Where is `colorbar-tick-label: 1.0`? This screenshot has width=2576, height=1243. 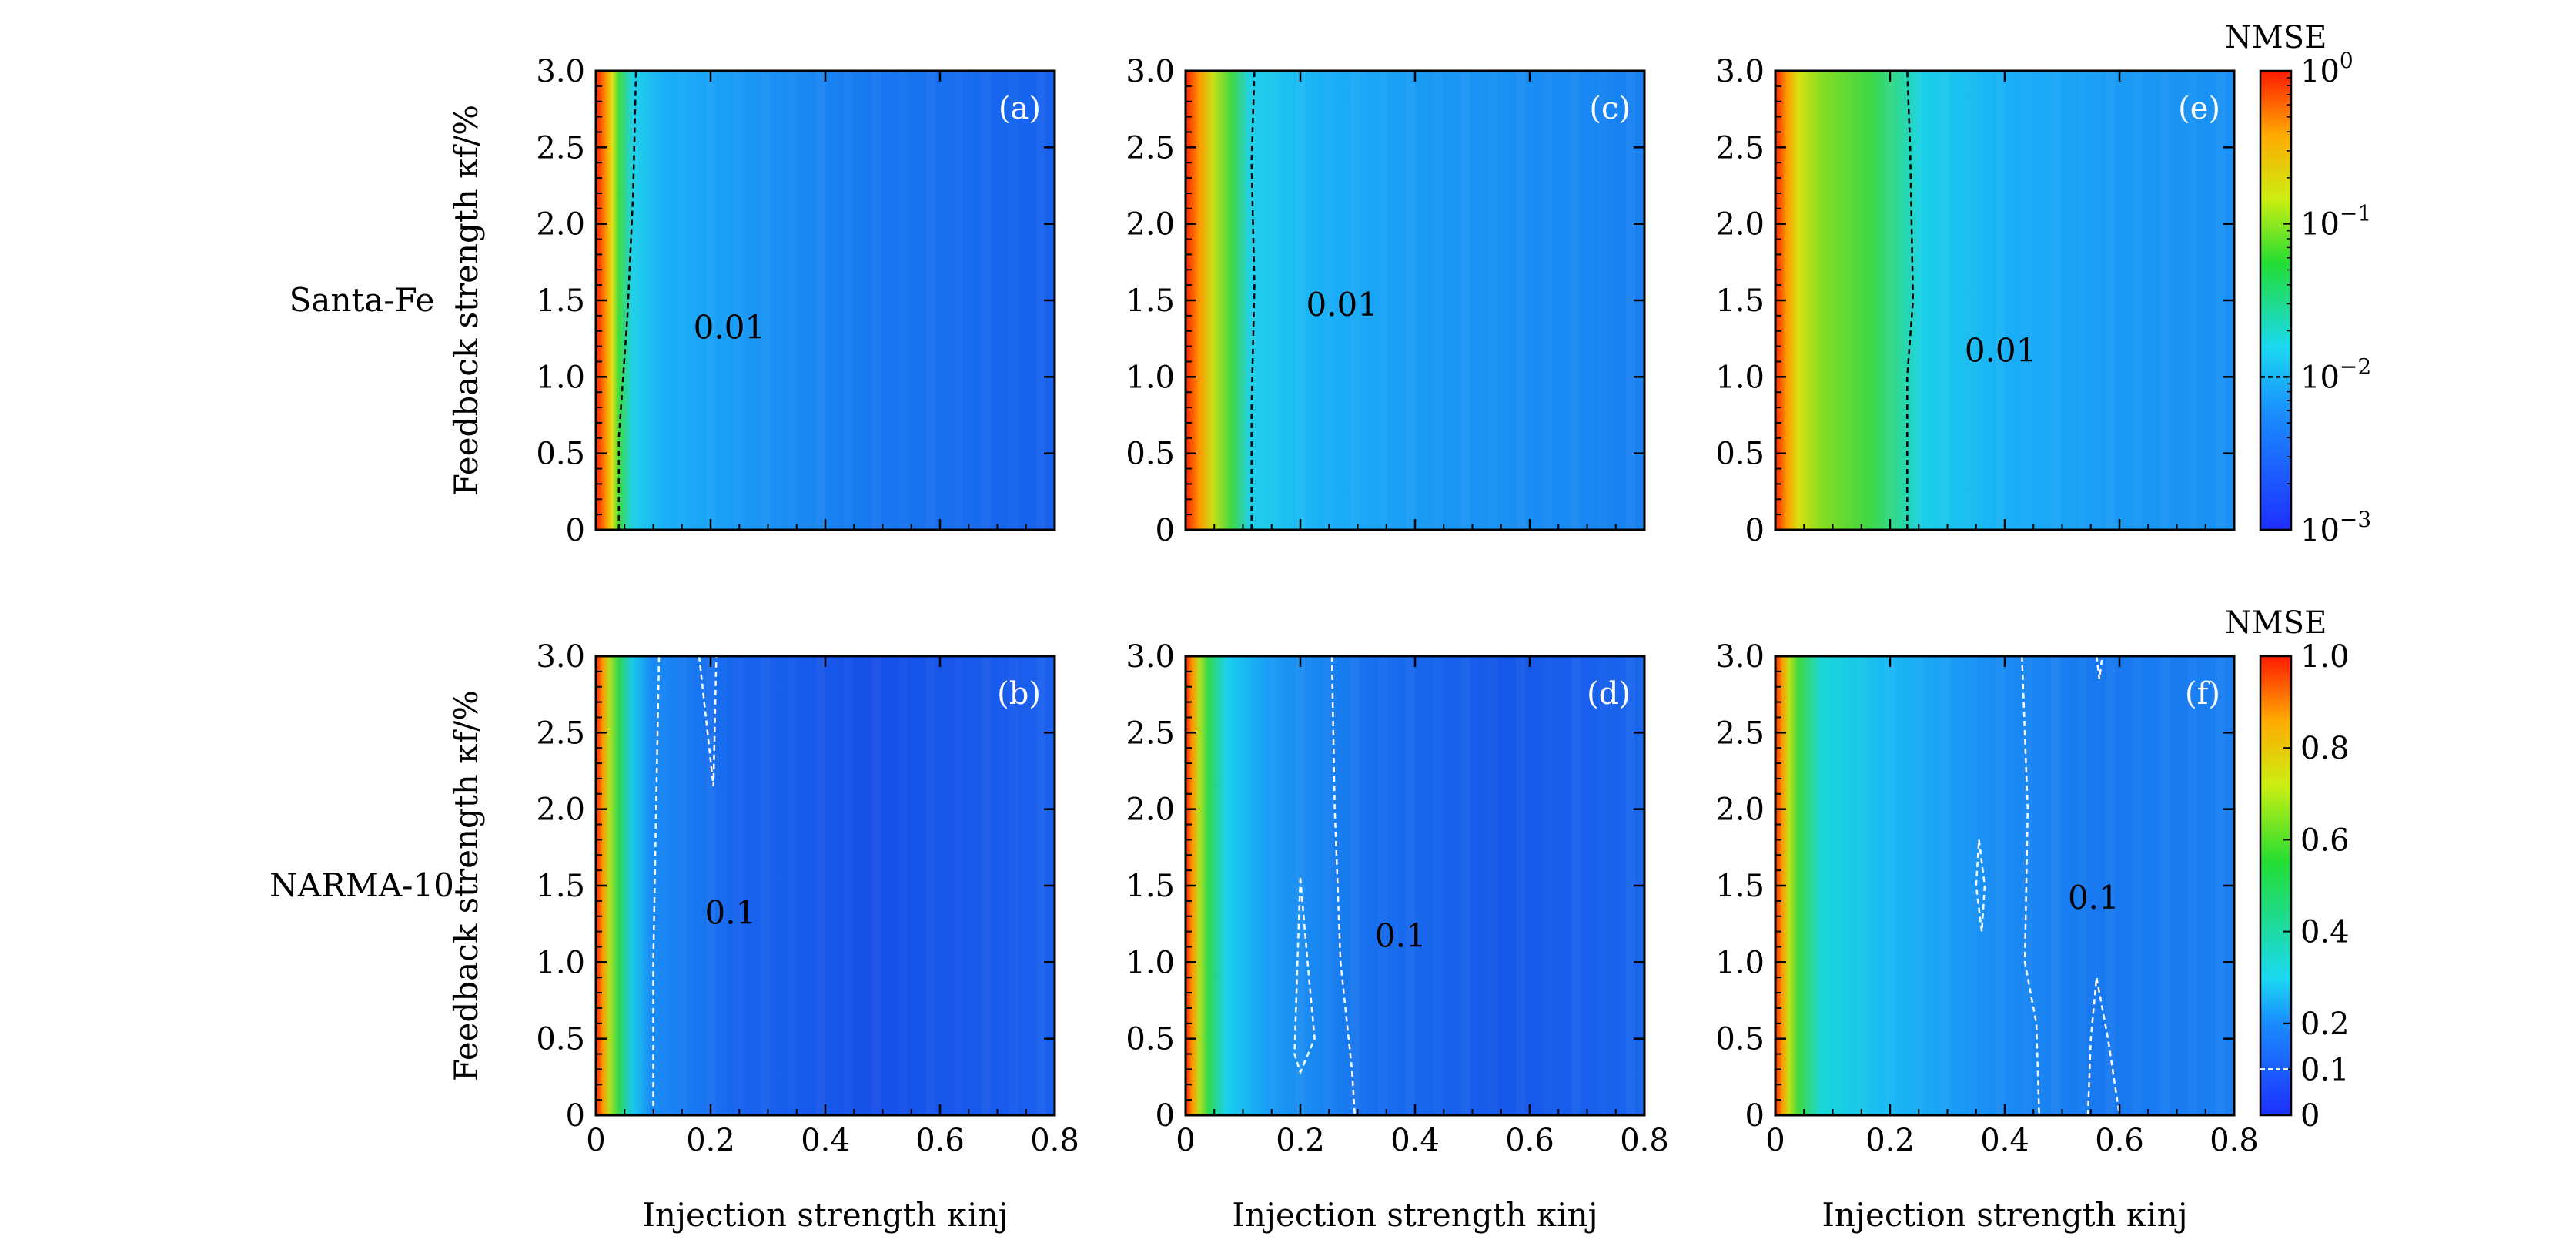
colorbar-tick-label: 1.0 is located at coordinates (2325, 657).